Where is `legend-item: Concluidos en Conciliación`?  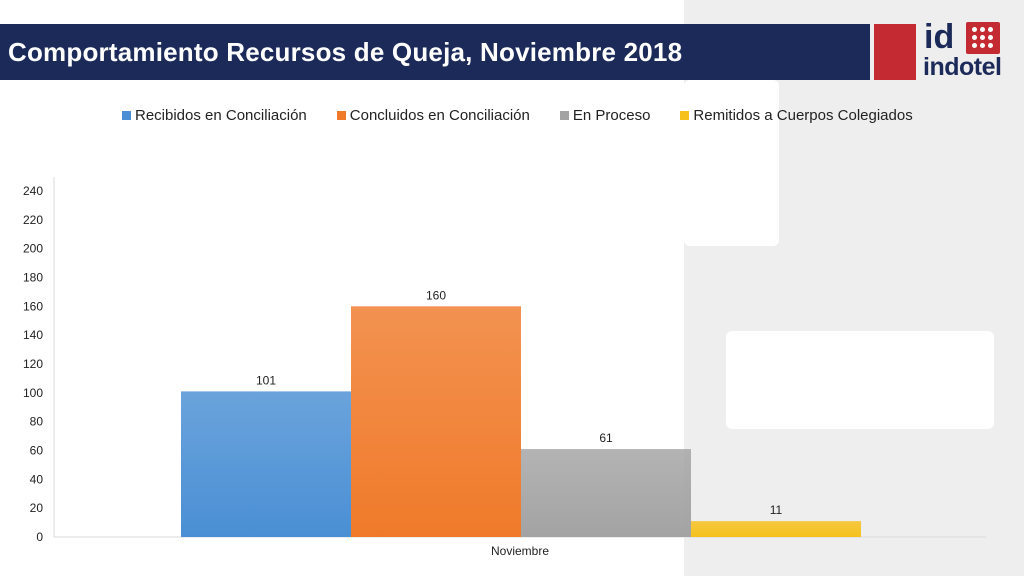 legend-item: Concluidos en Conciliación is located at coordinates (433, 115).